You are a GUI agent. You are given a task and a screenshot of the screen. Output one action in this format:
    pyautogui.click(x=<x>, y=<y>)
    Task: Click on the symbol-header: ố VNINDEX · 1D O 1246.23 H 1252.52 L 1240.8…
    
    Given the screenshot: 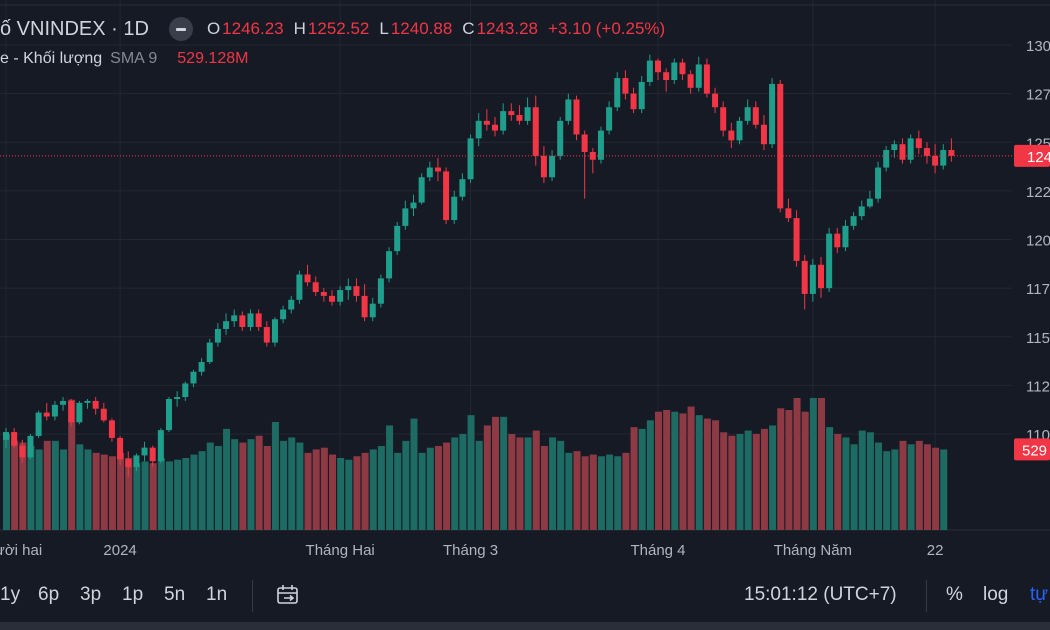 What is the action you would take?
    pyautogui.click(x=337, y=29)
    